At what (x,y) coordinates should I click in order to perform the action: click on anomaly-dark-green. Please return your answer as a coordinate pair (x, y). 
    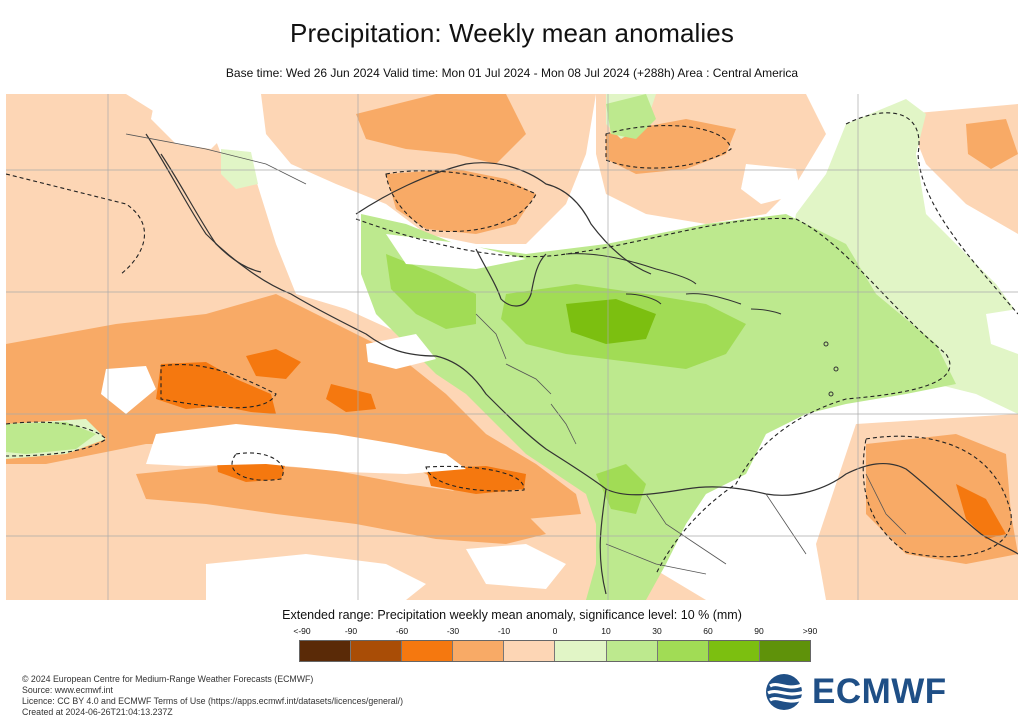
    Looking at the image, I should click on (611, 321).